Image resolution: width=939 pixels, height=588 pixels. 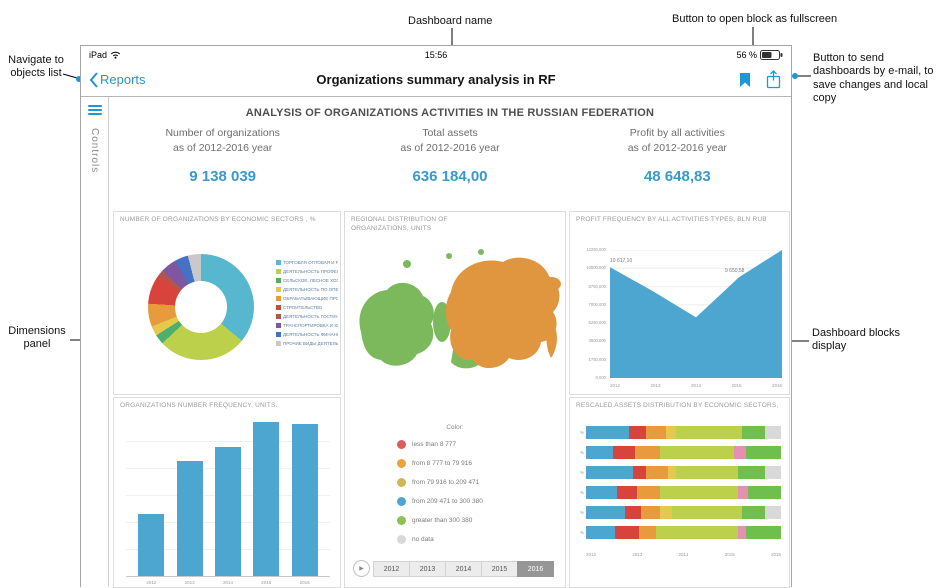 I want to click on map-legend-item: greater than 300 380, so click(x=440, y=520).